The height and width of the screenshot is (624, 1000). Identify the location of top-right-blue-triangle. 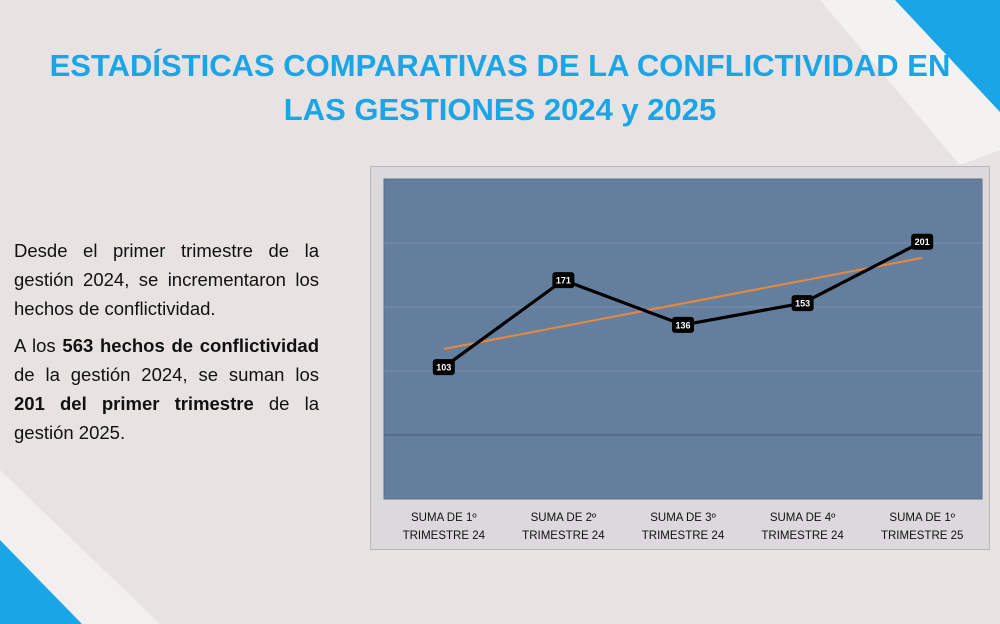
(947, 56).